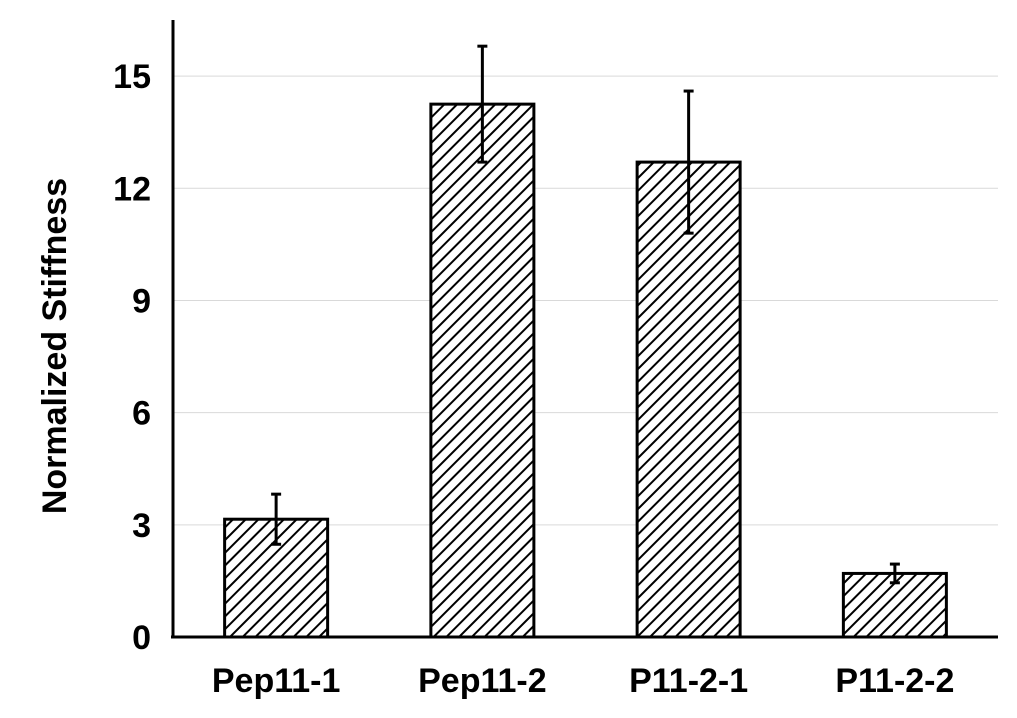 This screenshot has width=1017, height=718. What do you see at coordinates (482, 370) in the screenshot?
I see `bar` at bounding box center [482, 370].